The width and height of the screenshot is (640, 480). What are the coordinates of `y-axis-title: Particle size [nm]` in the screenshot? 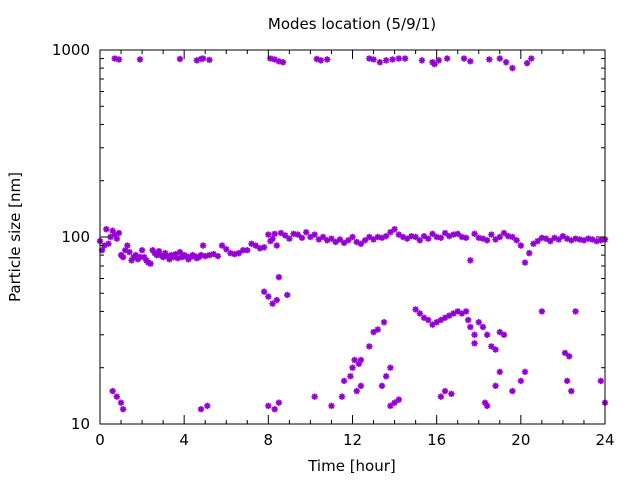 It's located at (15, 237).